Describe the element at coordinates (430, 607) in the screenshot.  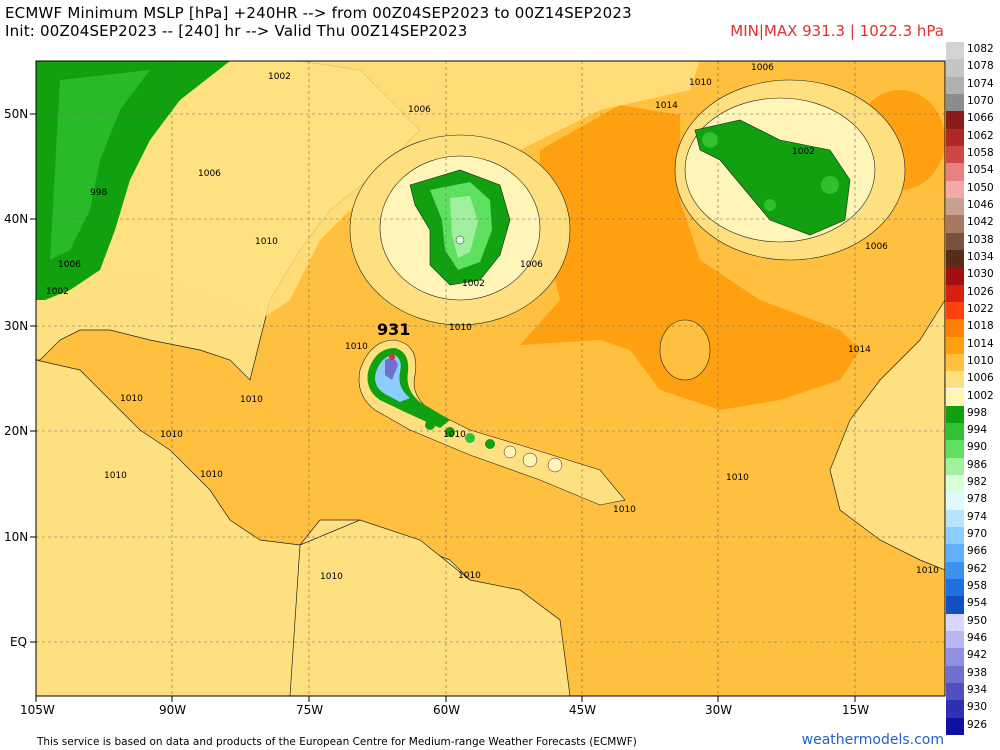
I see `land-south-america` at that location.